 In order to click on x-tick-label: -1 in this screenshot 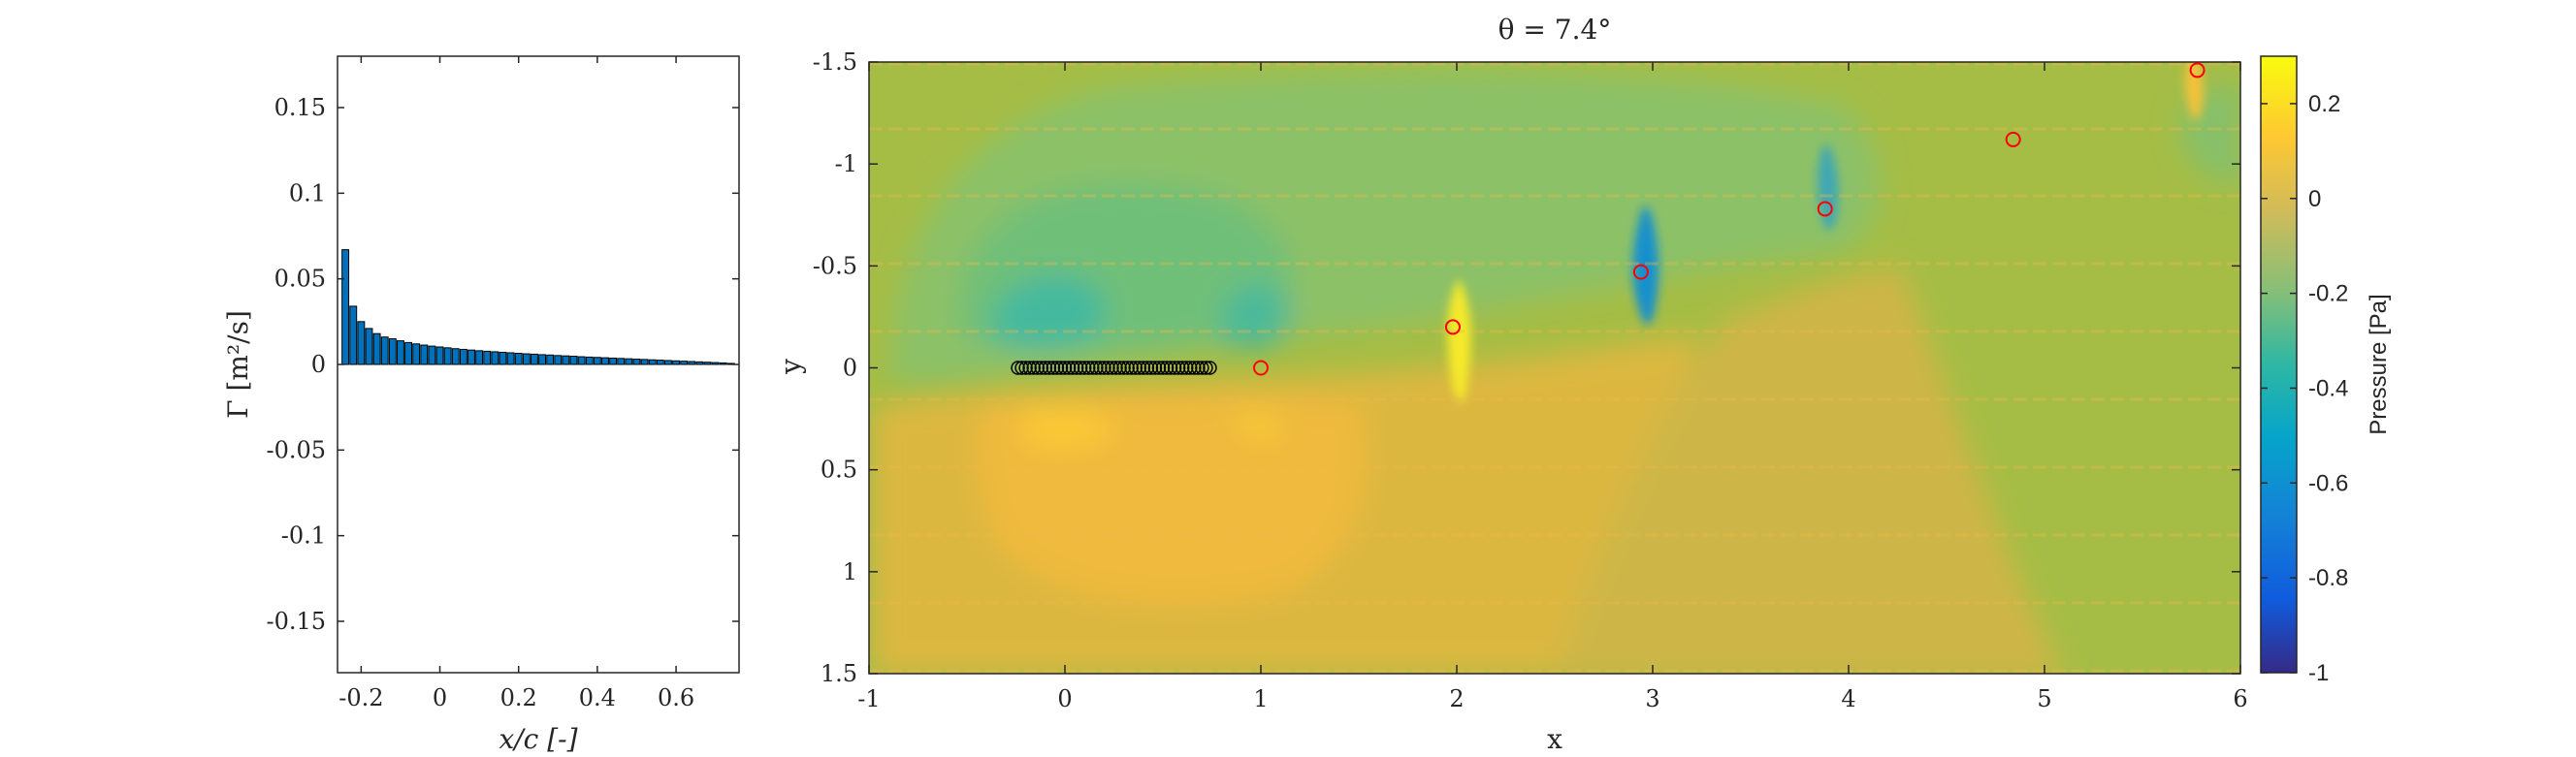, I will do `click(868, 698)`.